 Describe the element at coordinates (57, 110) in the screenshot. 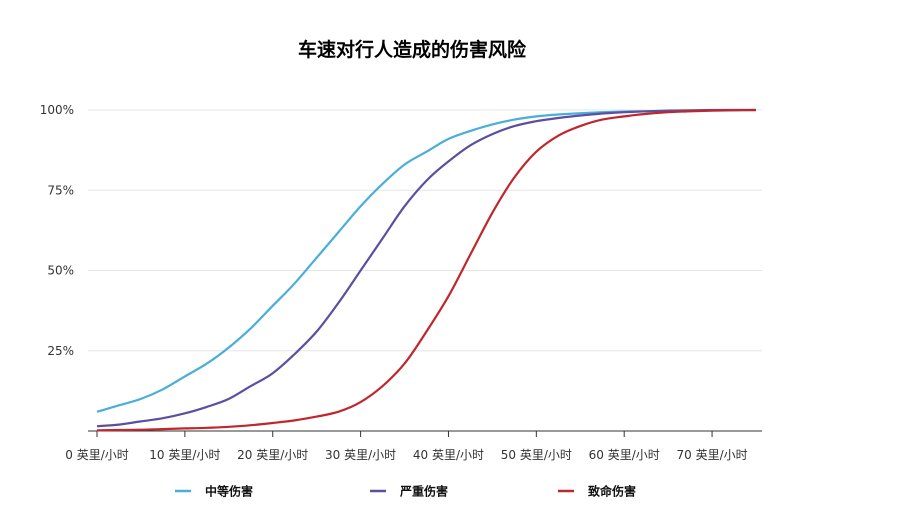

I see `y-tick-label: 100%` at that location.